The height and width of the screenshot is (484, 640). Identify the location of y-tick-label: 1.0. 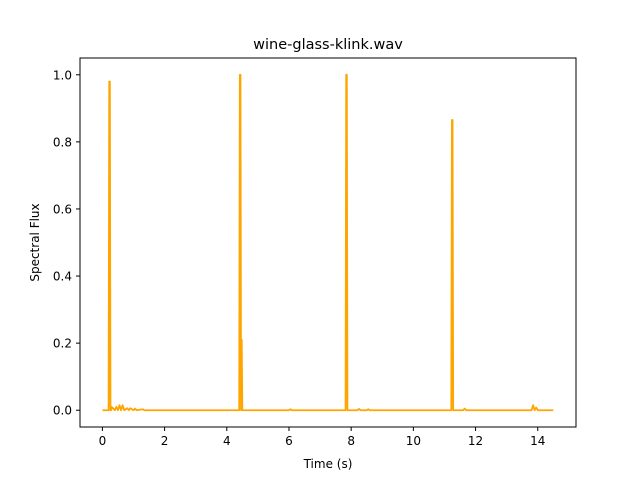
(62, 75).